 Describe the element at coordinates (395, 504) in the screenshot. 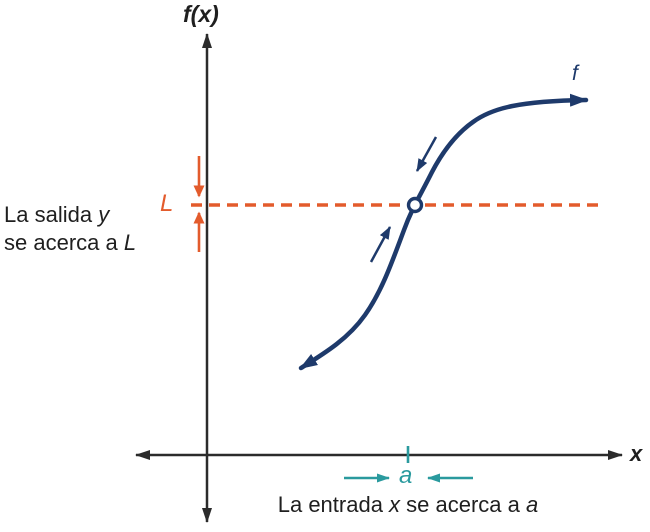

I see `input-caption-x-symbol: x` at that location.